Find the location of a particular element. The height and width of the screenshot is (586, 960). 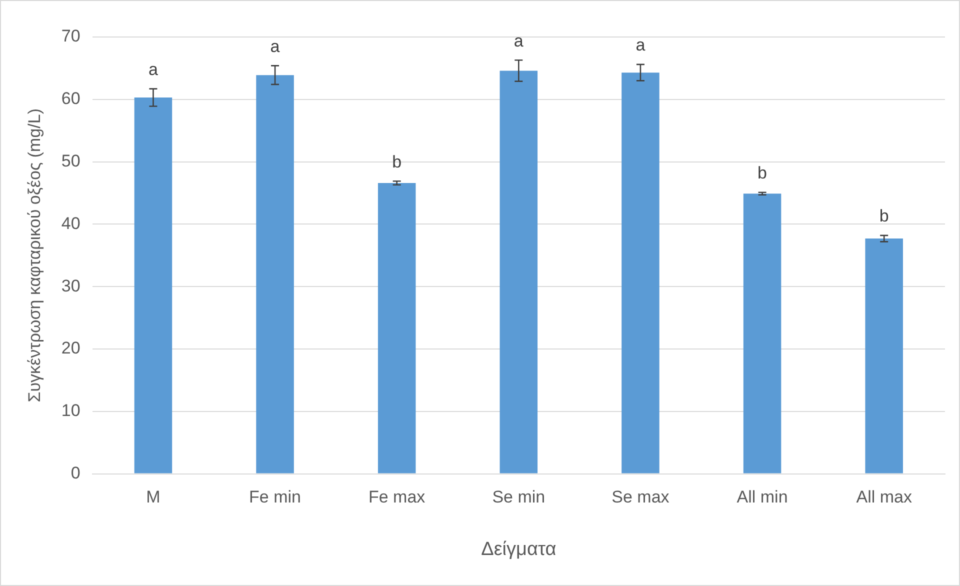

x-tick-label: Fe max is located at coordinates (397, 497).